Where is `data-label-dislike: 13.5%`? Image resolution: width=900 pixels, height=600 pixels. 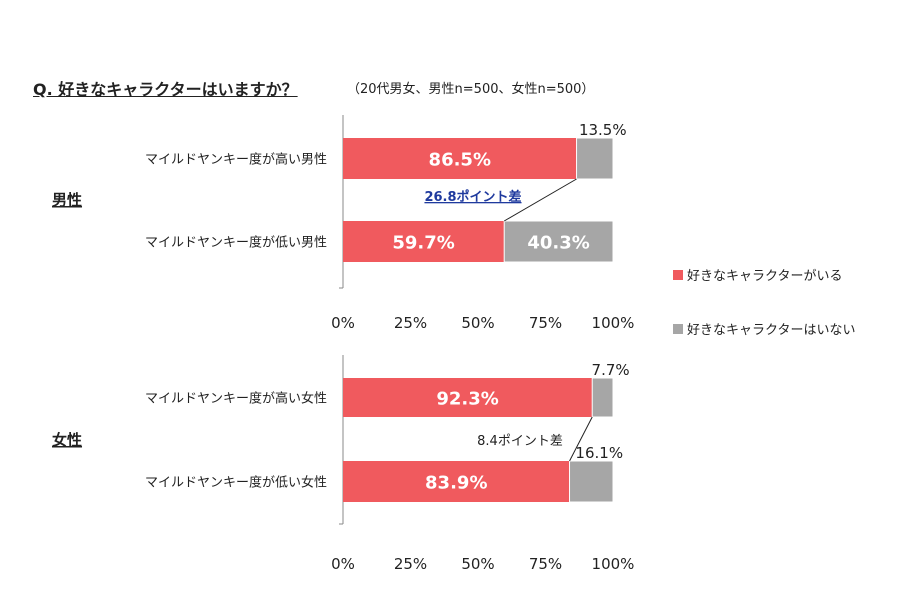
data-label-dislike: 13.5% is located at coordinates (603, 130).